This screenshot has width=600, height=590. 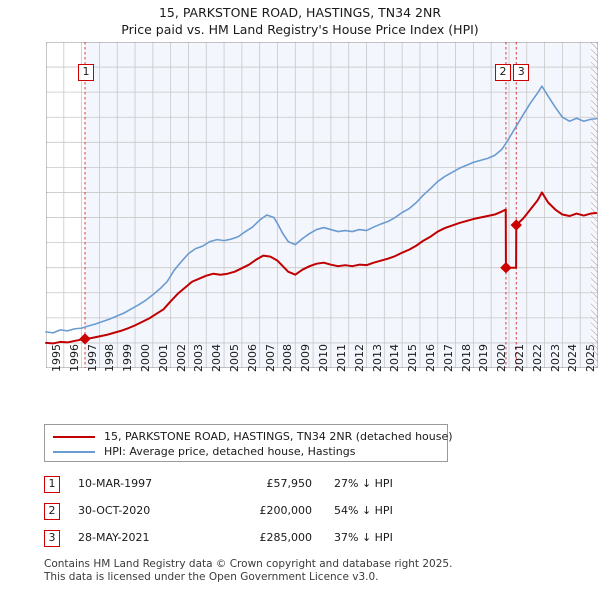 I want to click on x-axis-tick-label: 1997, so click(x=92, y=358).